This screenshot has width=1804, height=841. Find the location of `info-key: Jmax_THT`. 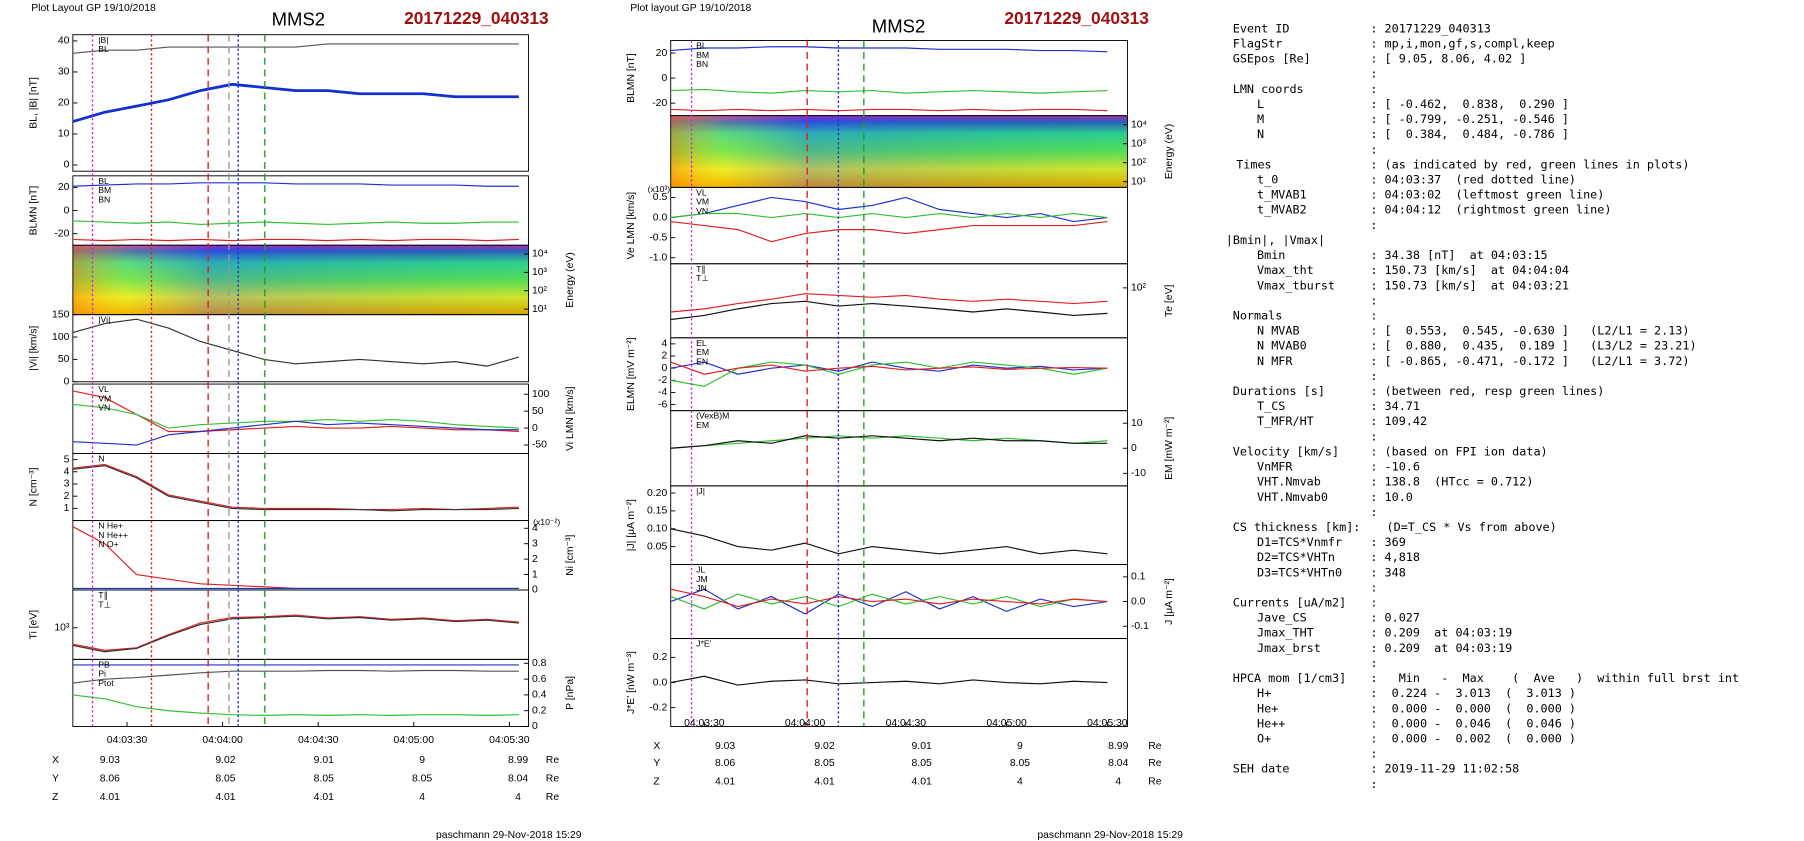

info-key: Jmax_THT is located at coordinates (1285, 633).